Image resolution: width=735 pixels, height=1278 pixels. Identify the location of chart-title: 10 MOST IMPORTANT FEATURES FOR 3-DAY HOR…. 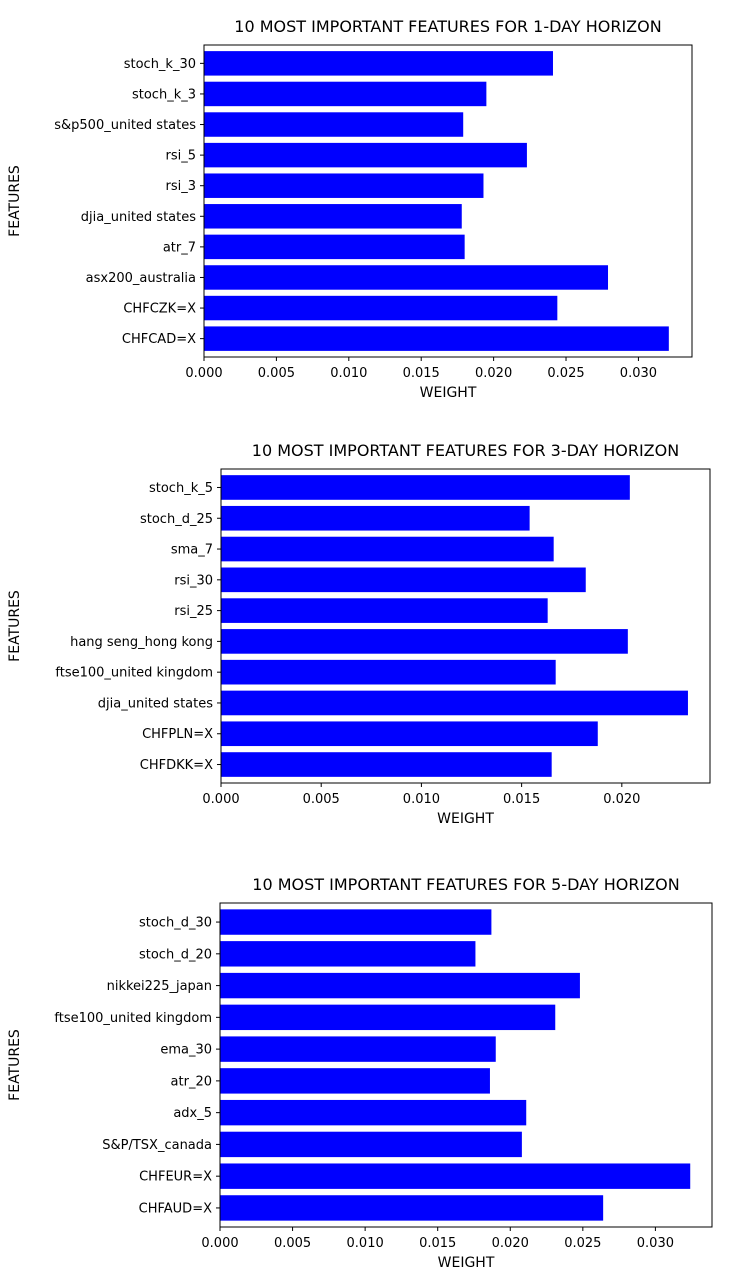
(465, 450).